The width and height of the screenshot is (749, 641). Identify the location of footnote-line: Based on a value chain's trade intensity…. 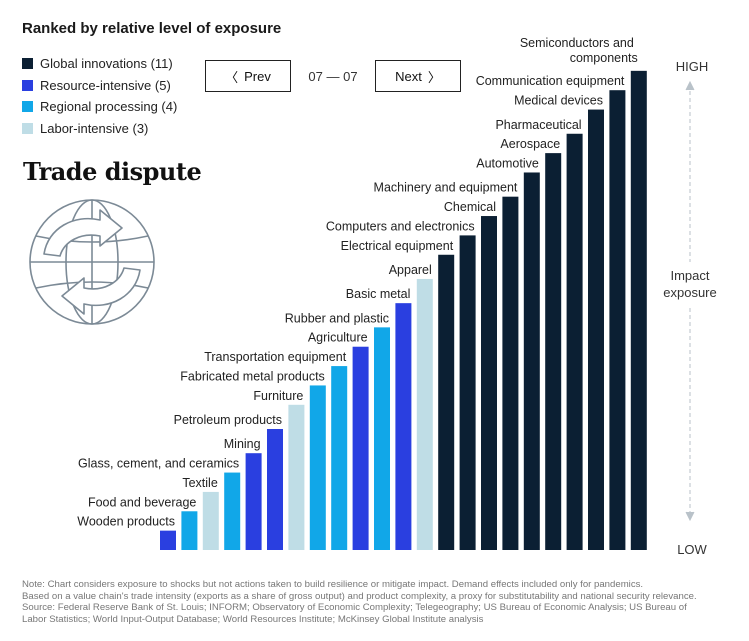
(359, 596).